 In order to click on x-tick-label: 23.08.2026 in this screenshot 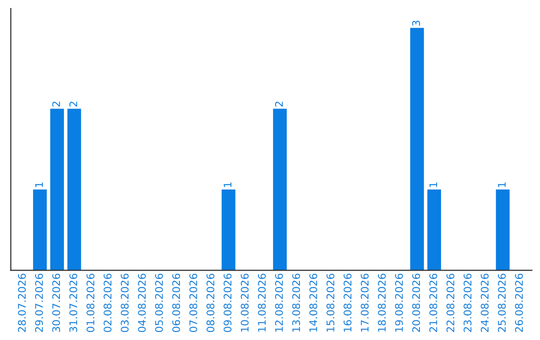, I will do `click(468, 303)`.